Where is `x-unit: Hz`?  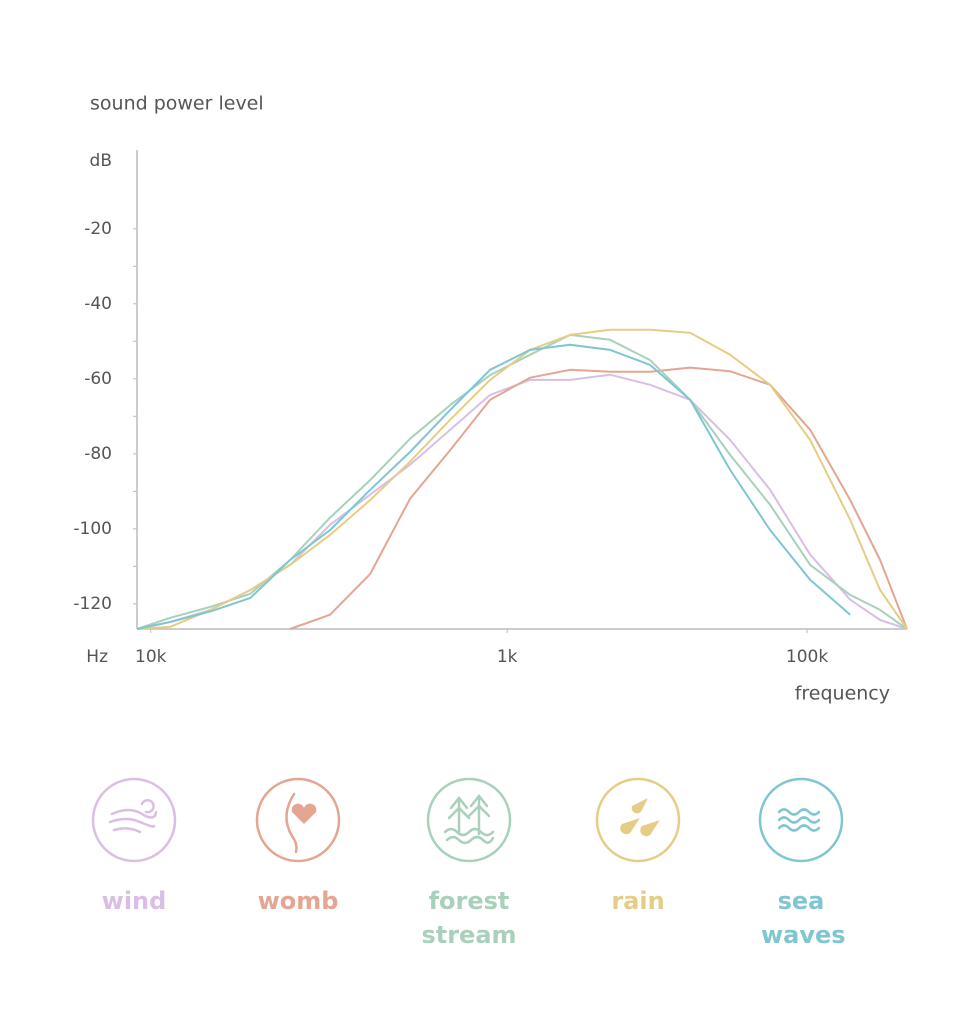
x-unit: Hz is located at coordinates (97, 657).